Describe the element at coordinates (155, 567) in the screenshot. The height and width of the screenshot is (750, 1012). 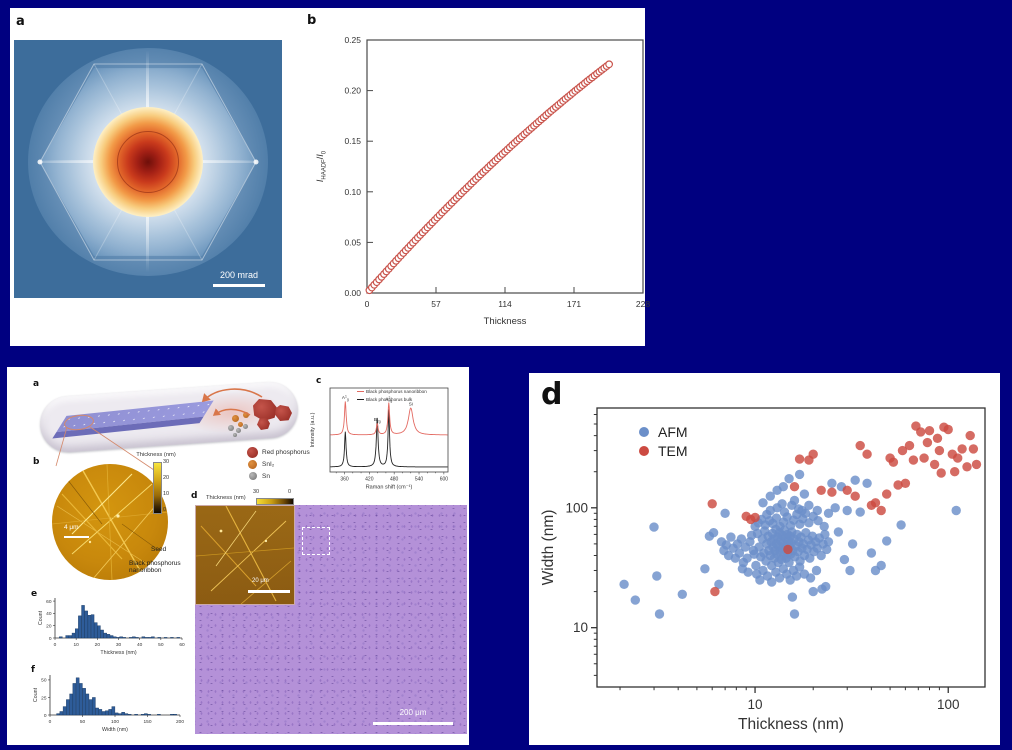
I see `annotation-nanoribbon: Black phosphorus nanoribbon` at that location.